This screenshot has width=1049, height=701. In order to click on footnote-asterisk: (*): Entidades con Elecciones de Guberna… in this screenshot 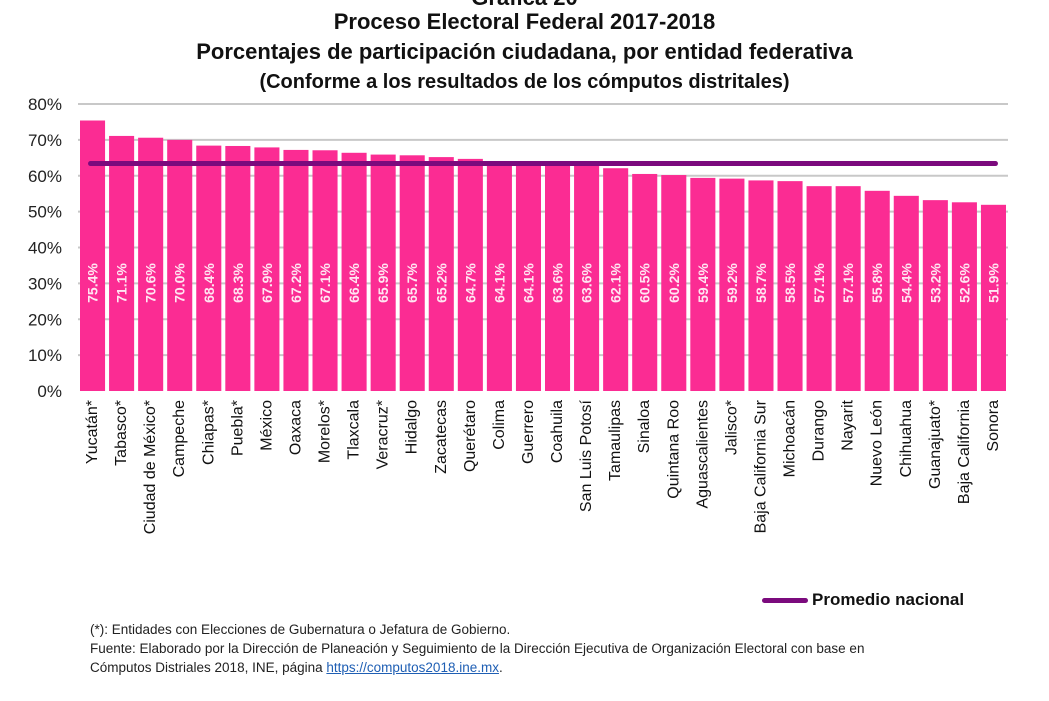, I will do `click(300, 629)`.